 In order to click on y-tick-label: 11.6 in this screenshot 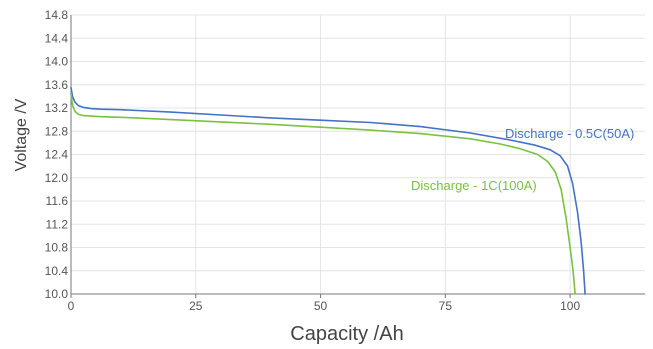, I will do `click(57, 201)`.